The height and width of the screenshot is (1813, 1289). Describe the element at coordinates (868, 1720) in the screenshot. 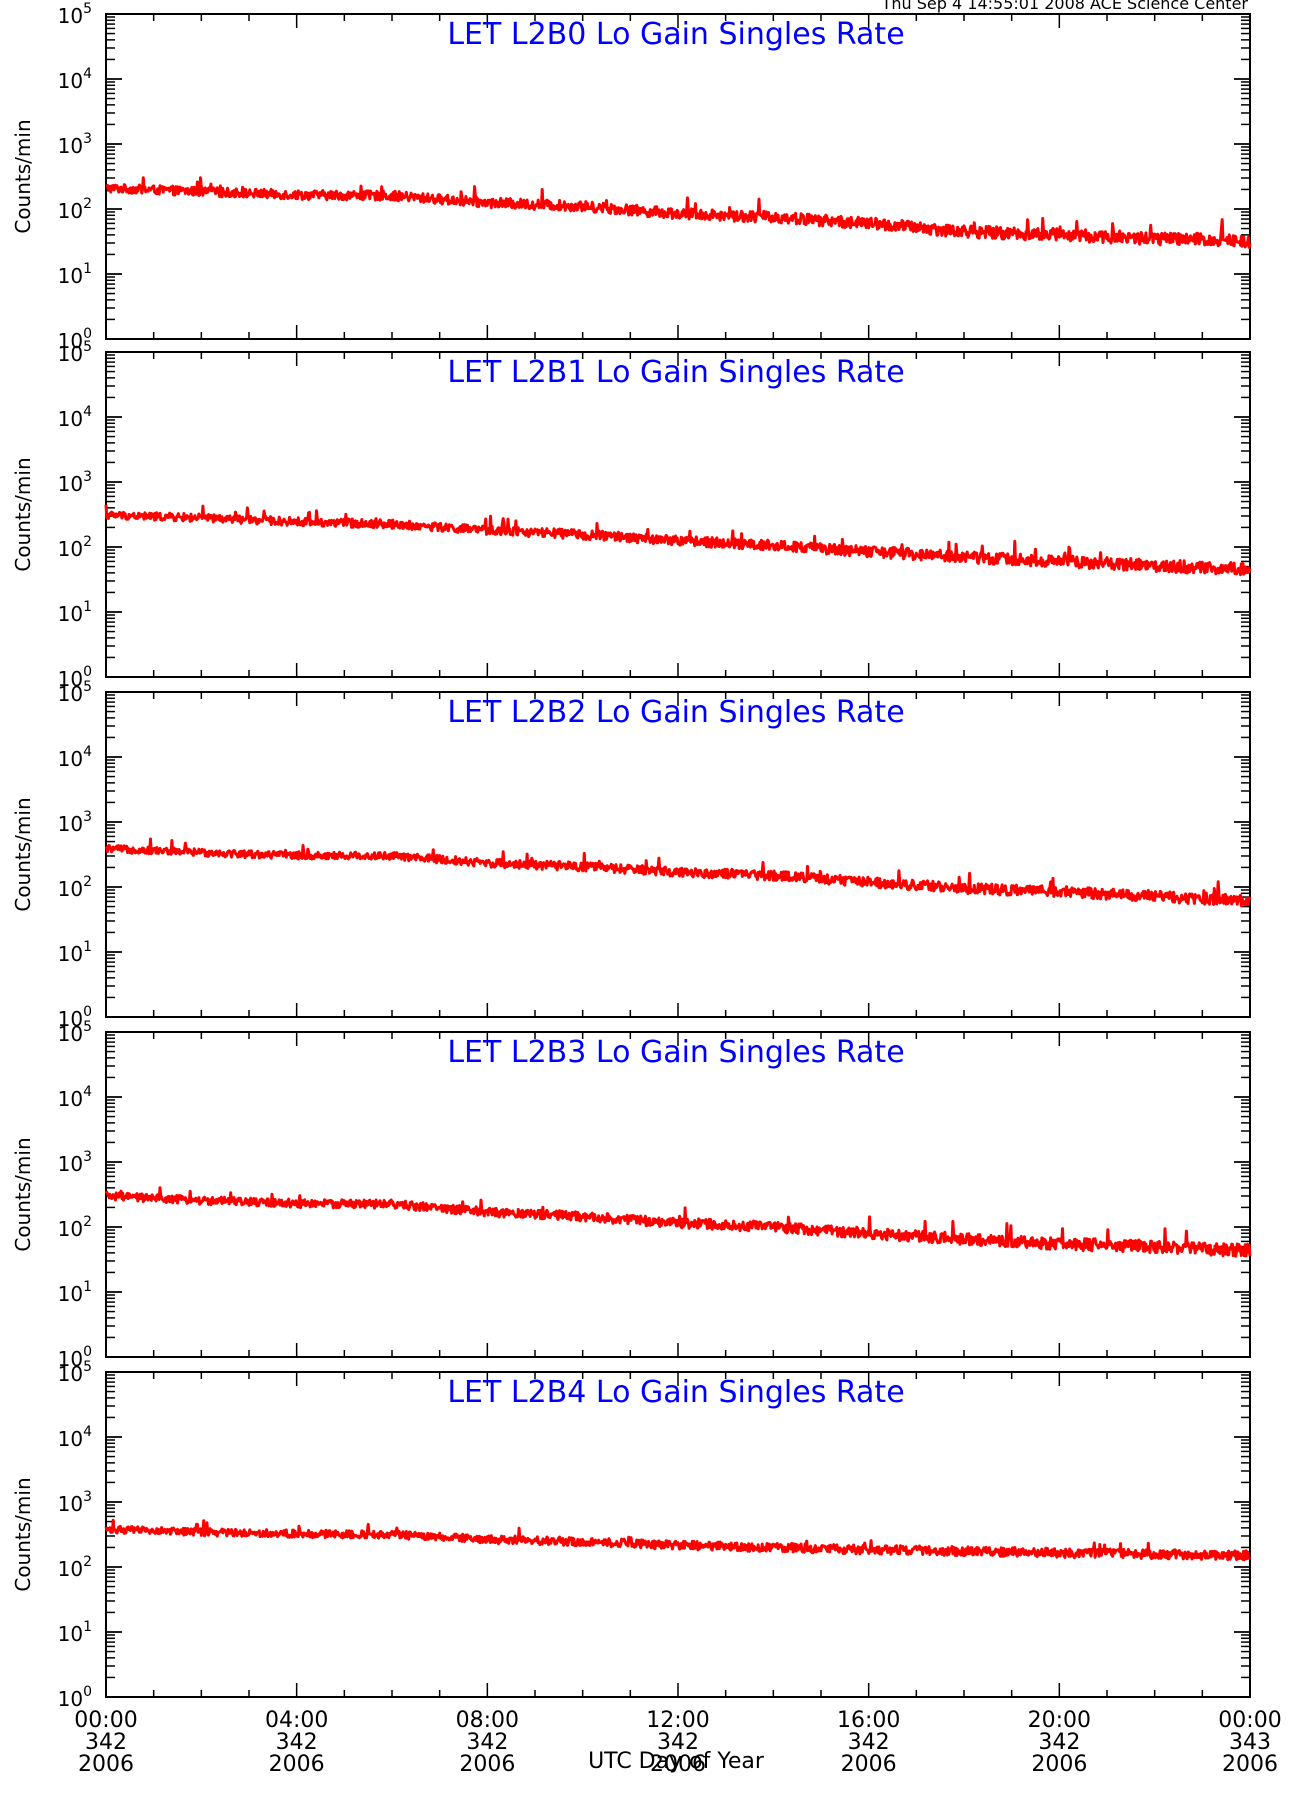

I see `x-tick-label-time: 16:00` at that location.